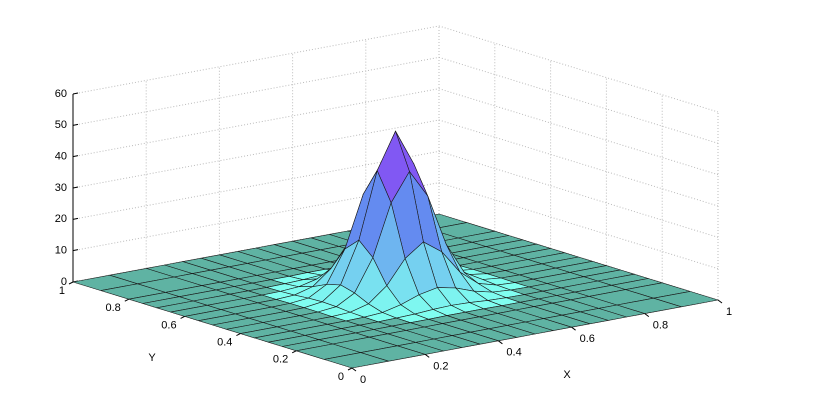 The width and height of the screenshot is (830, 411). Describe the element at coordinates (61, 94) in the screenshot. I see `z-tick-label: 60` at that location.